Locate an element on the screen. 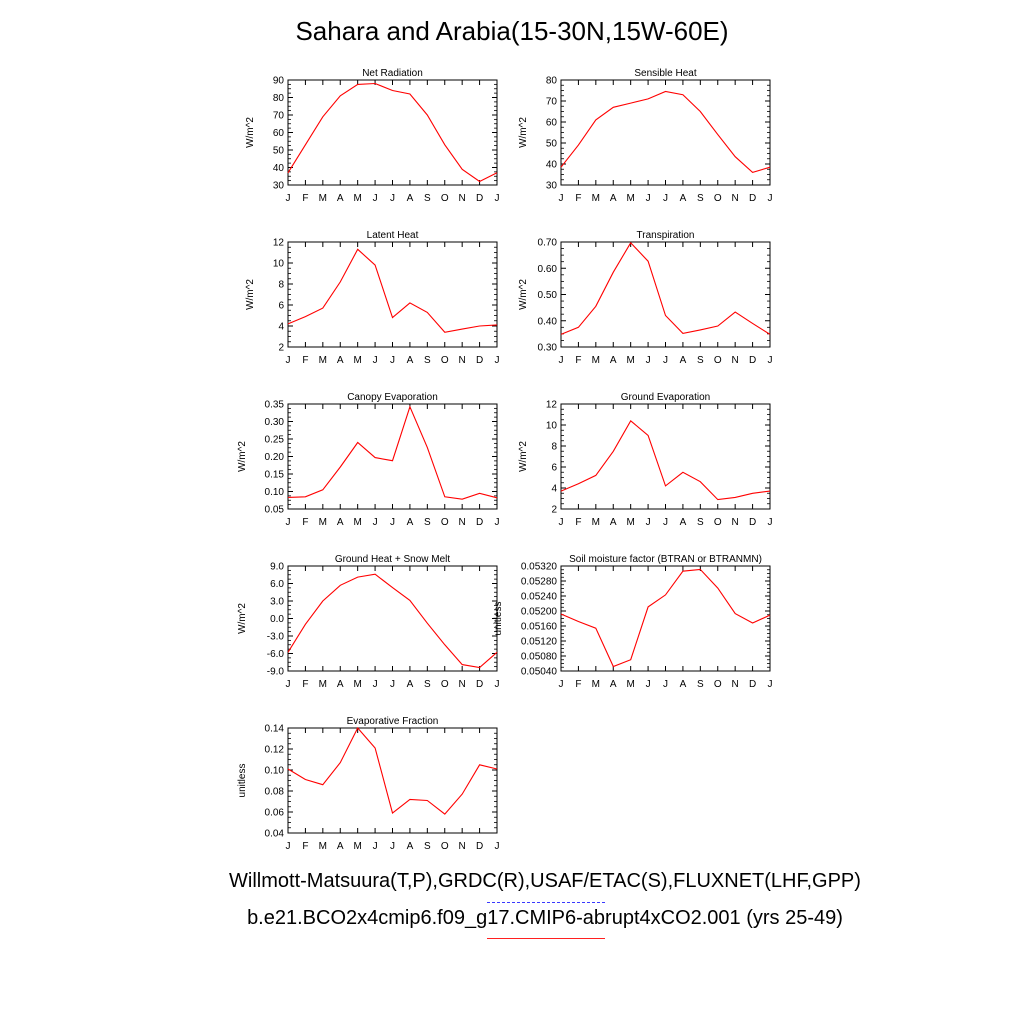 This screenshot has height=1024, width=1024. y-tick-label: 70 is located at coordinates (279, 116).